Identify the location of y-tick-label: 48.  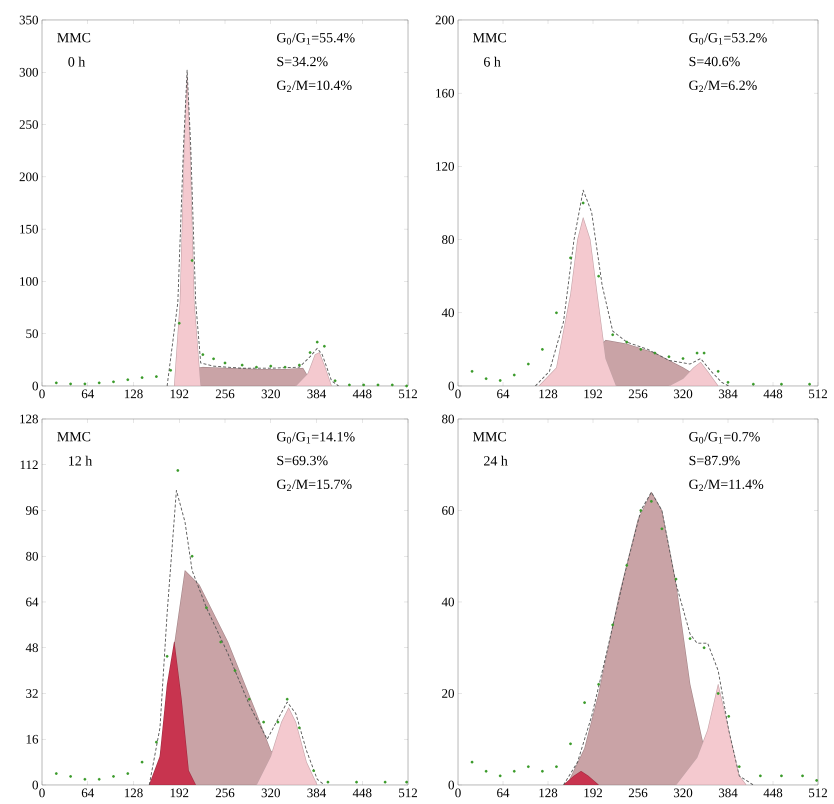
(32, 647).